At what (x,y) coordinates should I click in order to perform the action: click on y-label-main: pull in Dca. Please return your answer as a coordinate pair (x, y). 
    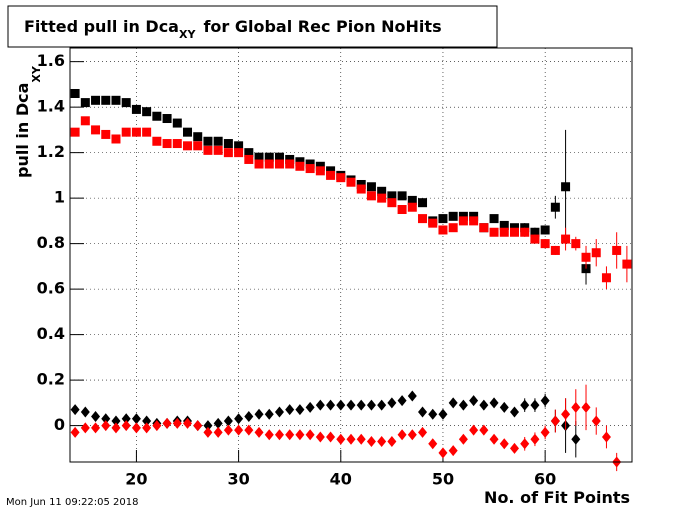
    Looking at the image, I should click on (22, 130).